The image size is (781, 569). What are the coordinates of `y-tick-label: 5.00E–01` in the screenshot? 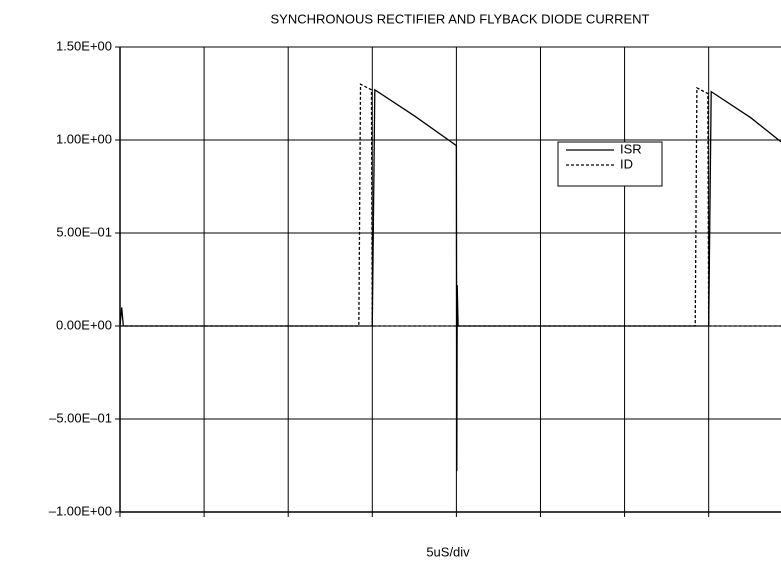 It's located at (84, 231).